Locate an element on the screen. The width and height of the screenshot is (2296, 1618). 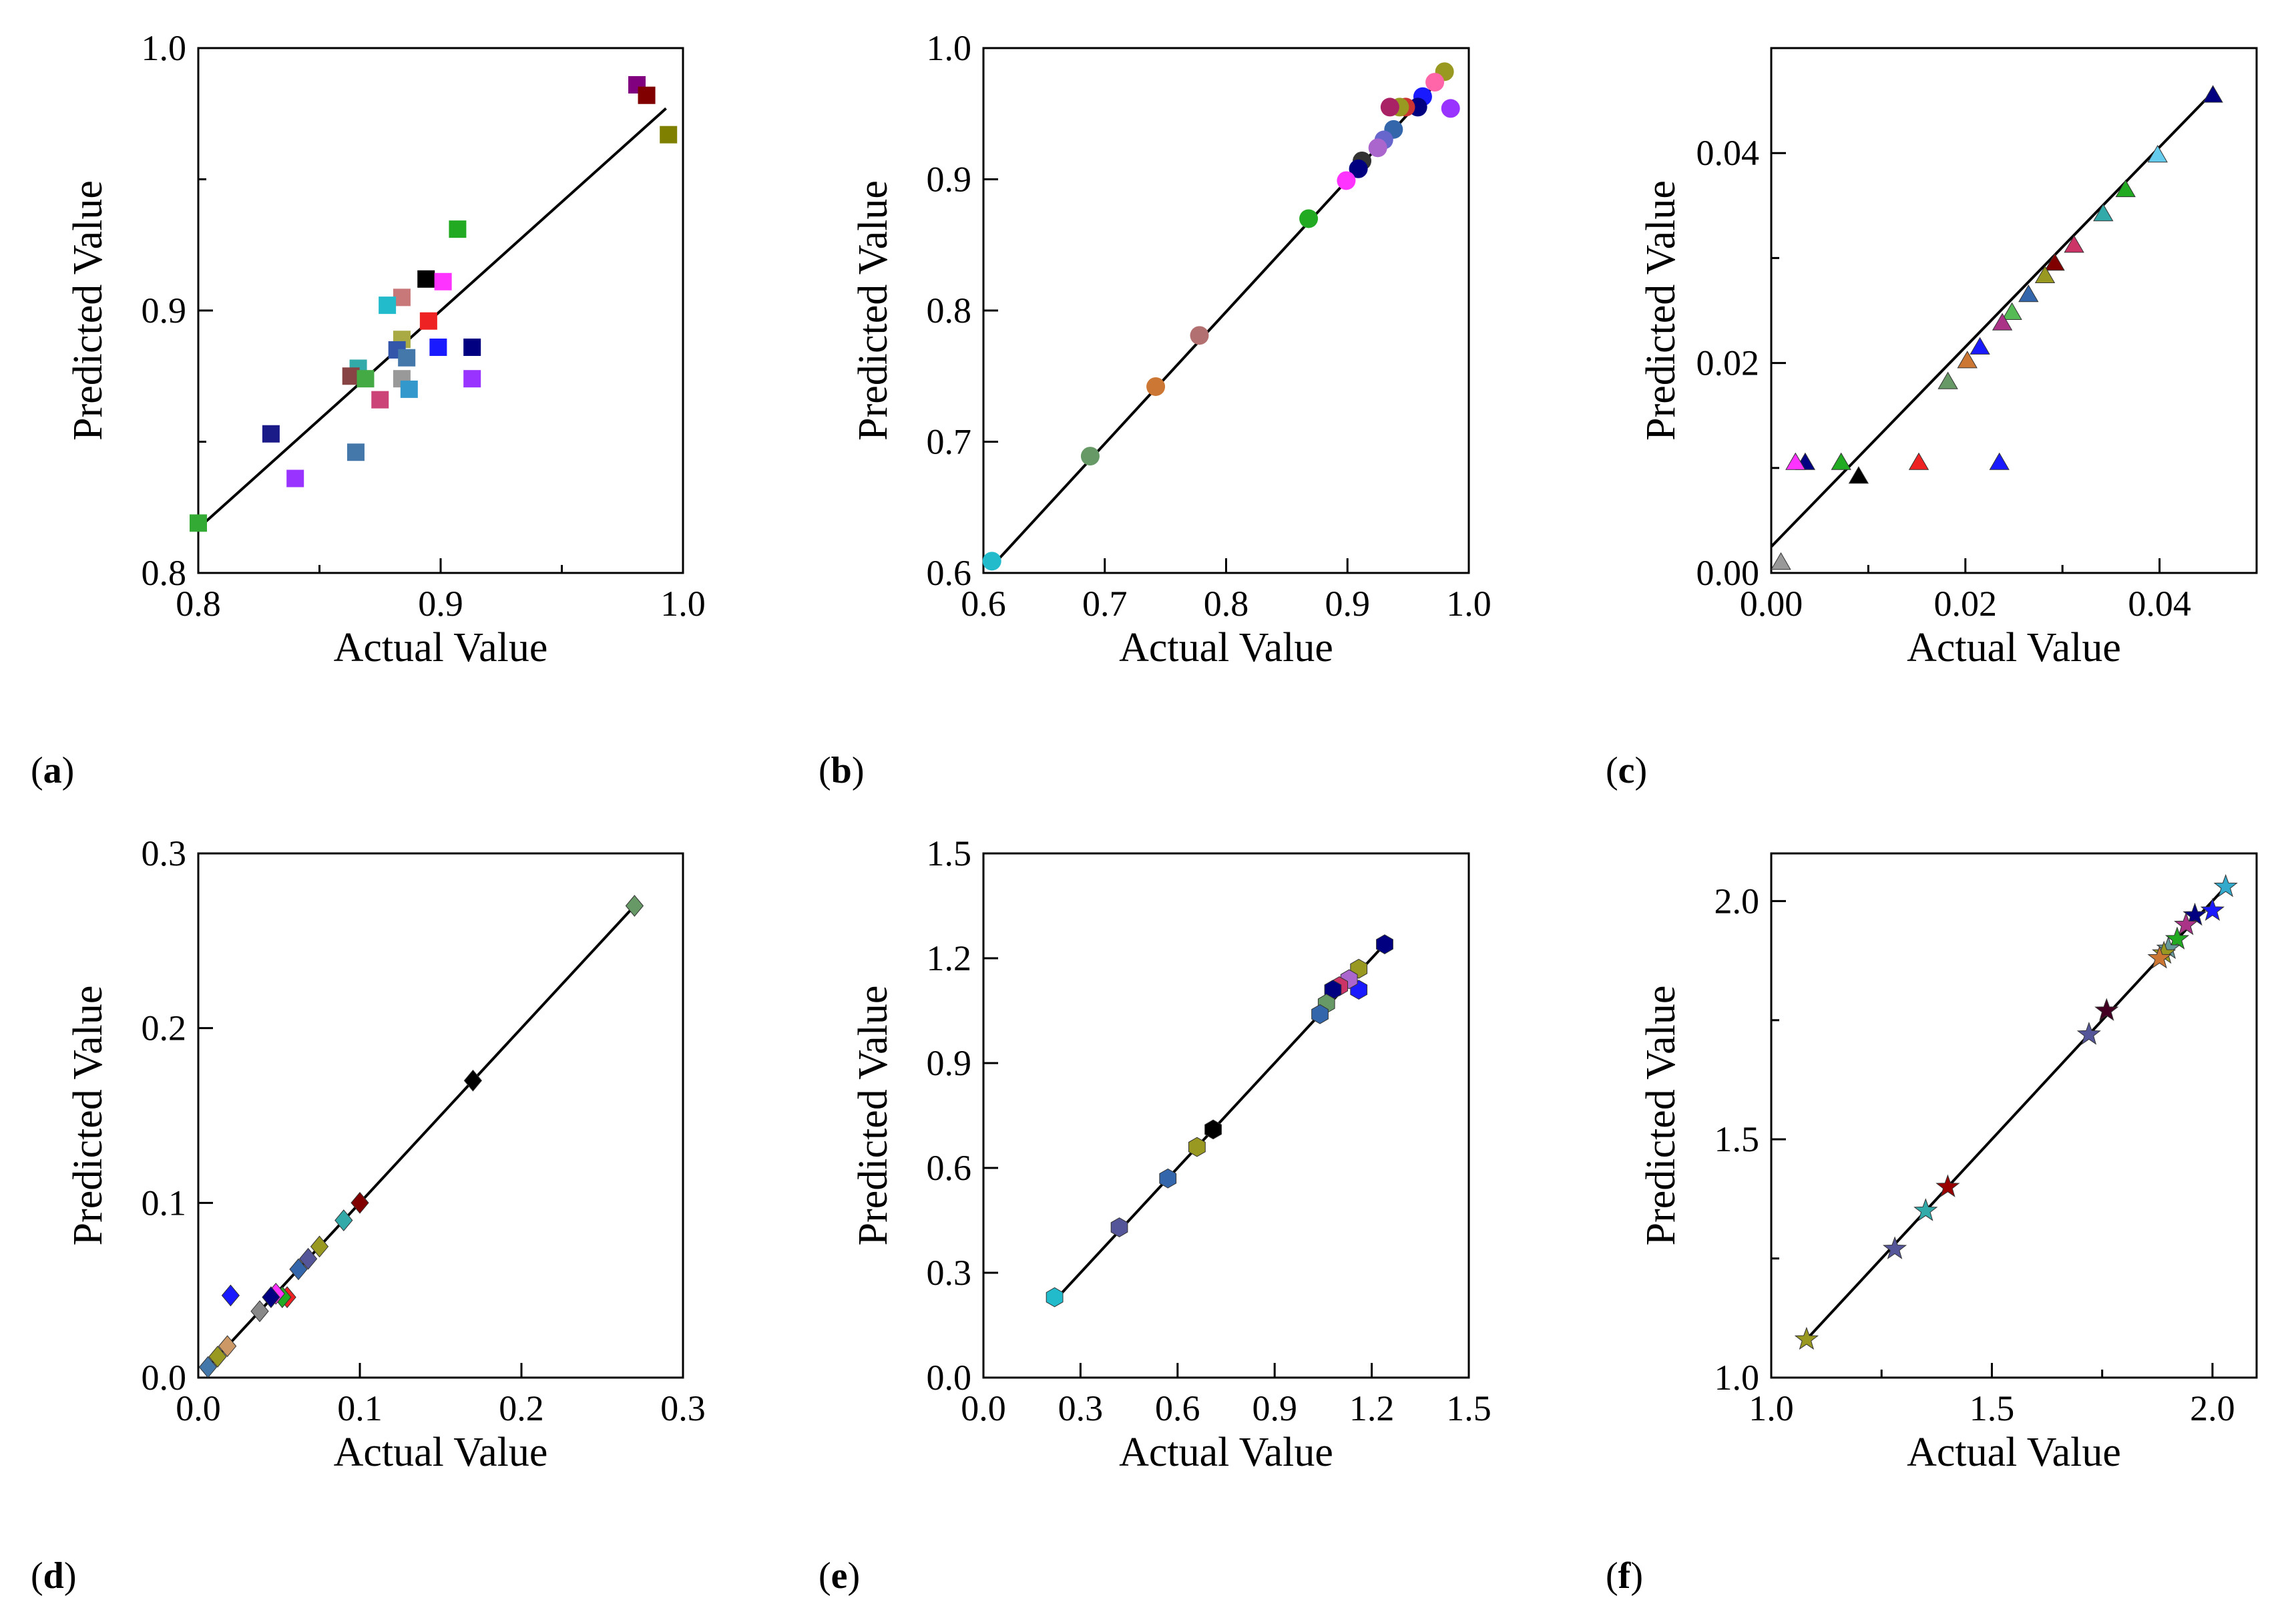
y-tick-label-d: 0.0 is located at coordinates (164, 1378).